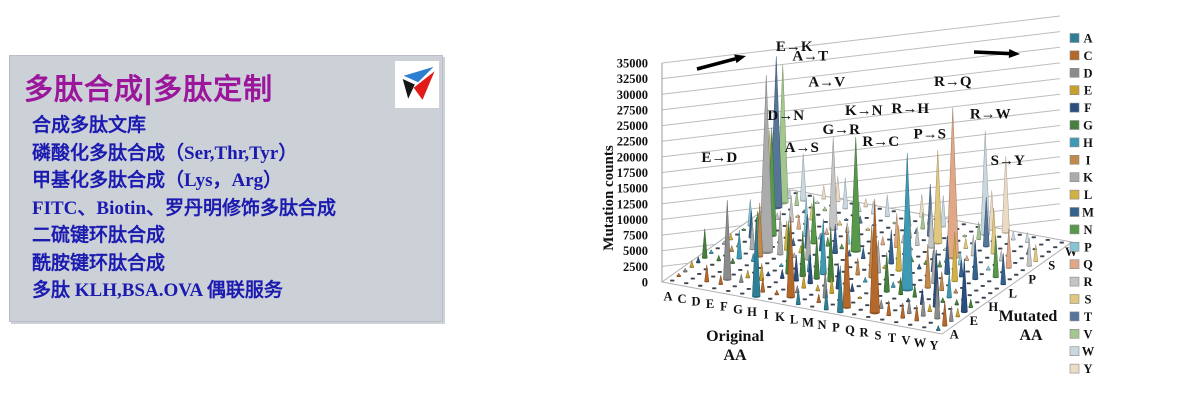  I want to click on legend-label-Q: Q, so click(1088, 265).